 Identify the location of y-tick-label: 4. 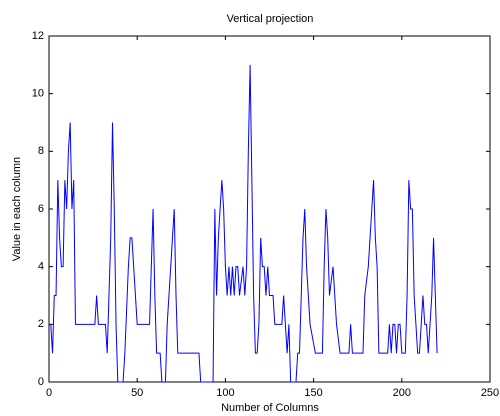
(41, 267).